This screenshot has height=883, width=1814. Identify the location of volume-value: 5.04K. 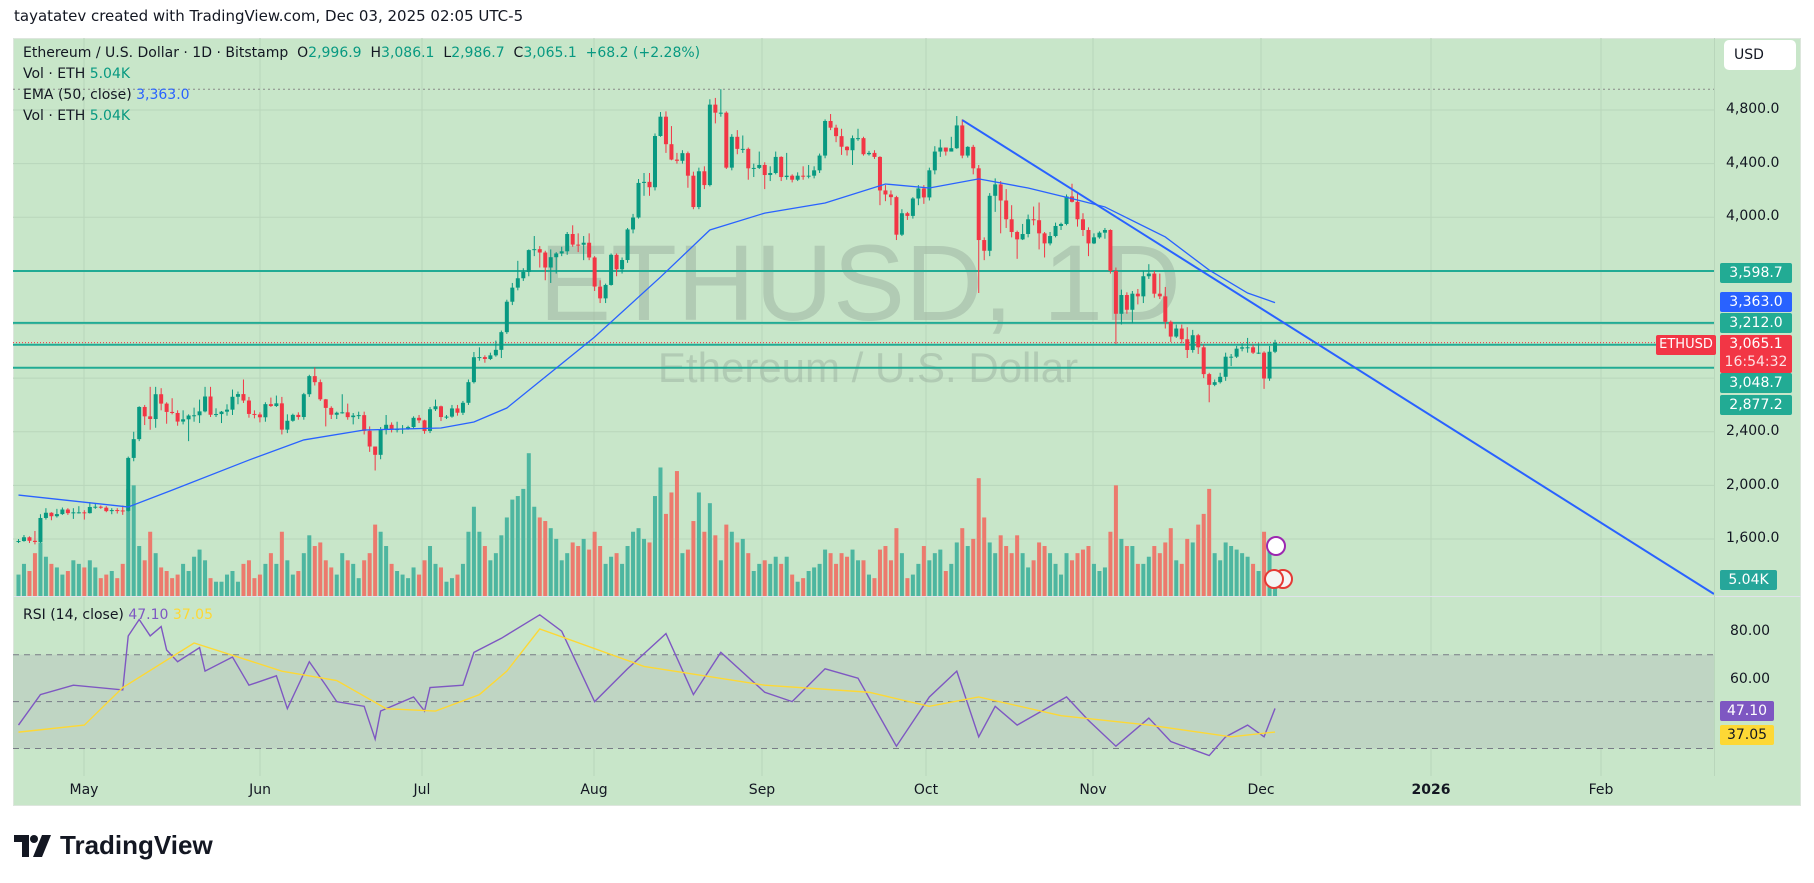
(110, 116).